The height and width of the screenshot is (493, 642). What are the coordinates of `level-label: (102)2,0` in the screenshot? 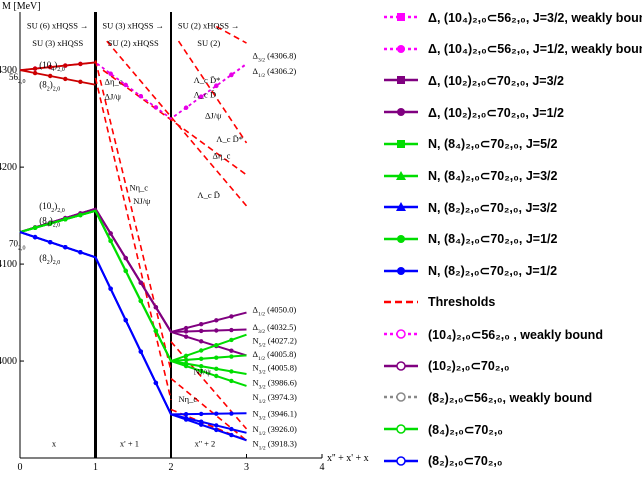 It's located at (51, 207).